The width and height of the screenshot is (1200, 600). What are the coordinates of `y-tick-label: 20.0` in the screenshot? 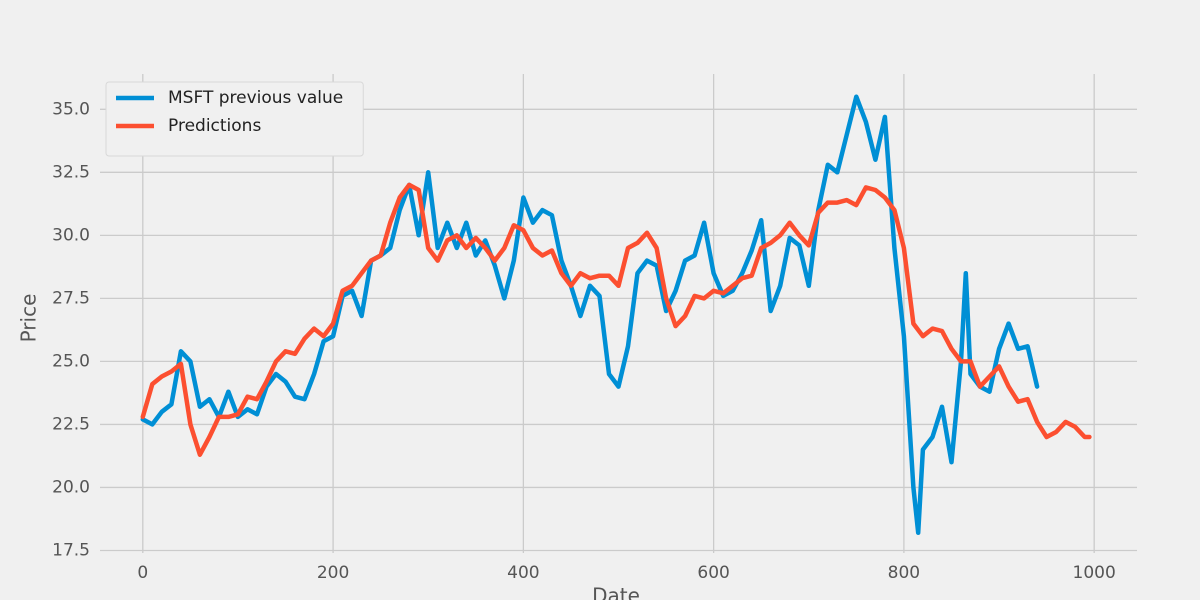 It's located at (71, 487).